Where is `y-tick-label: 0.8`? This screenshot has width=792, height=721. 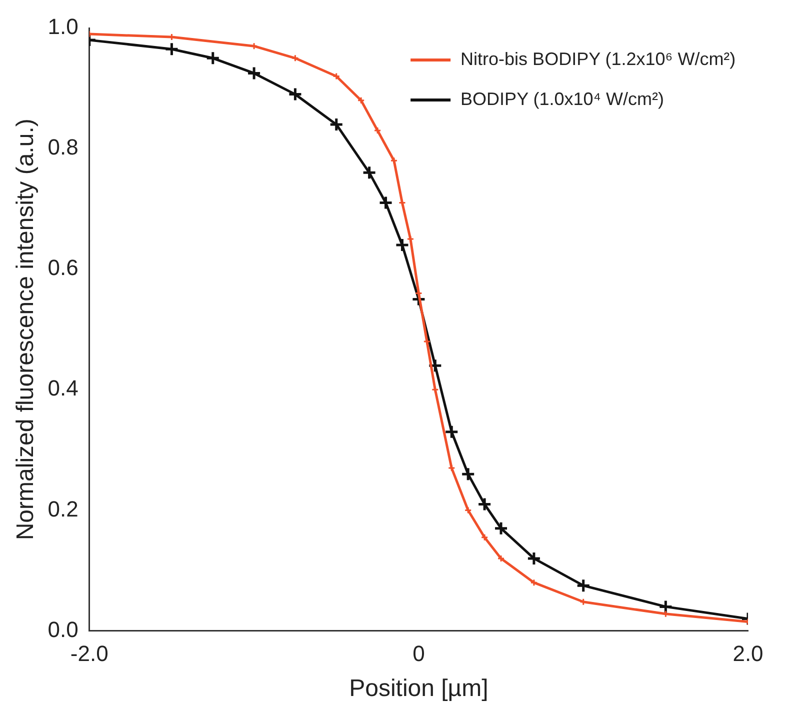
y-tick-label: 0.8 is located at coordinates (63, 147).